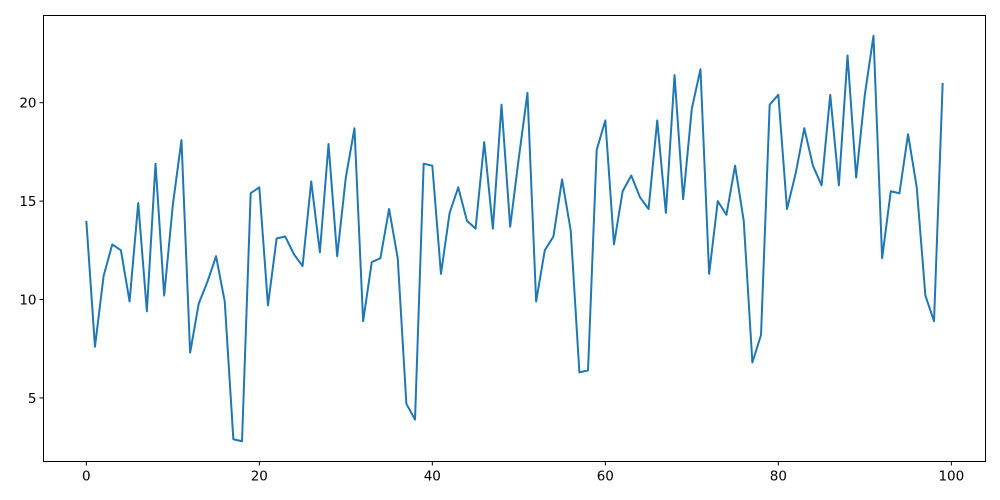 Image resolution: width=1000 pixels, height=500 pixels. I want to click on x-tick-label: 0, so click(86, 477).